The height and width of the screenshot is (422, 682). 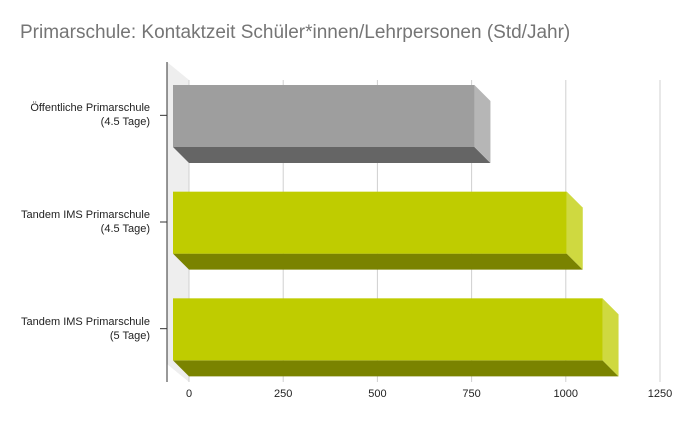 What do you see at coordinates (85, 222) in the screenshot?
I see `y-tick-label: Tandem IMS Primarschule (4.5 Tage)` at bounding box center [85, 222].